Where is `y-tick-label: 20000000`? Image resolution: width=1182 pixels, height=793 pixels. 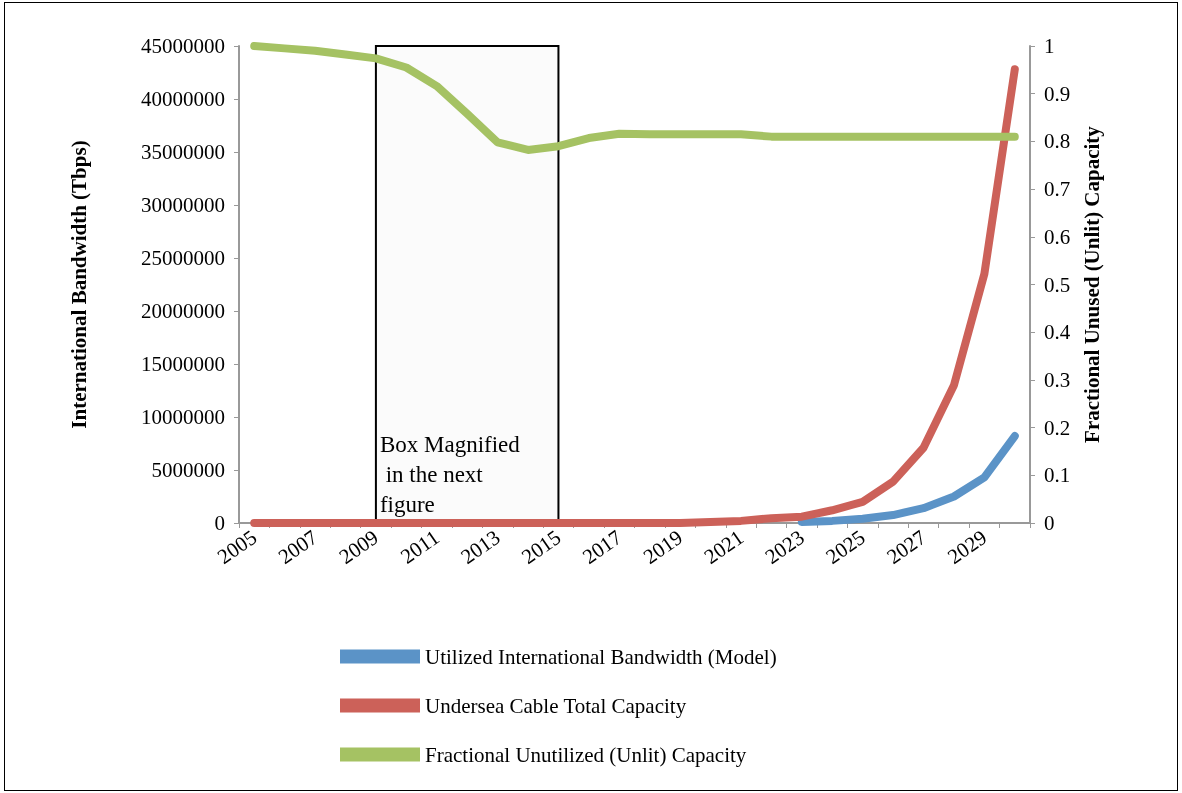 y-tick-label: 20000000 is located at coordinates (183, 311).